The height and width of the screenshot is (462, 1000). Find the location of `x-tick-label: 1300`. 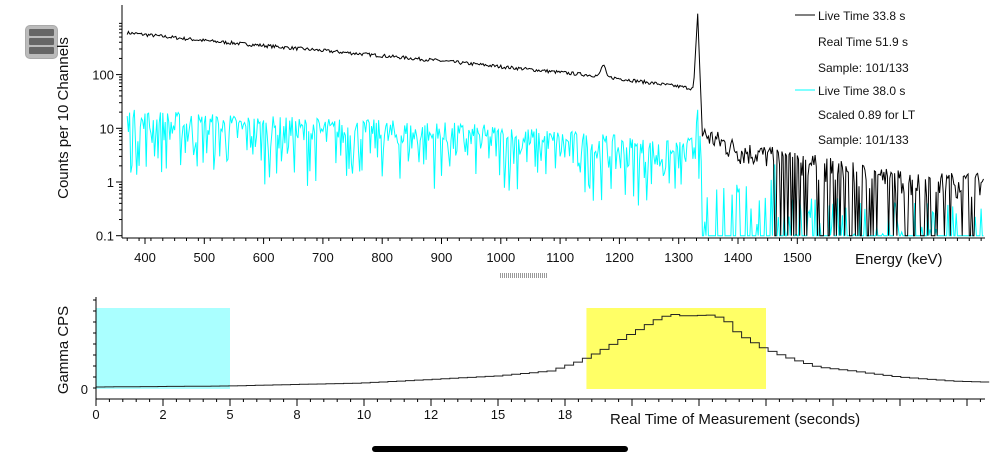

x-tick-label: 1300 is located at coordinates (678, 257).